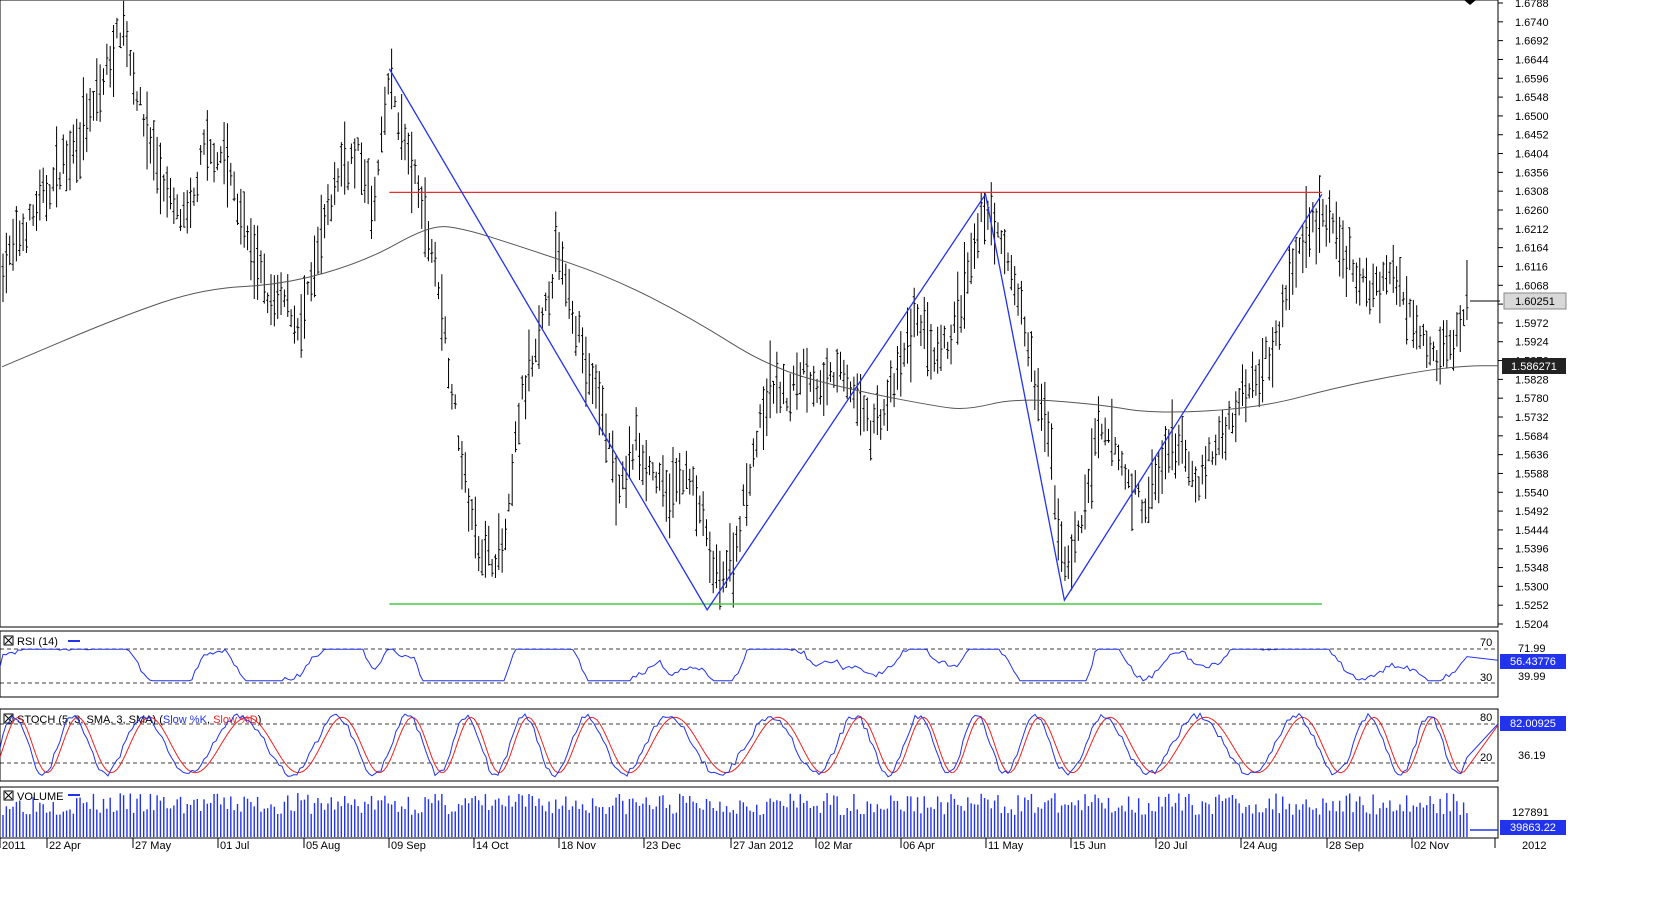 The width and height of the screenshot is (1655, 897). Describe the element at coordinates (1532, 343) in the screenshot. I see `price-tick-label: 1.5924` at that location.